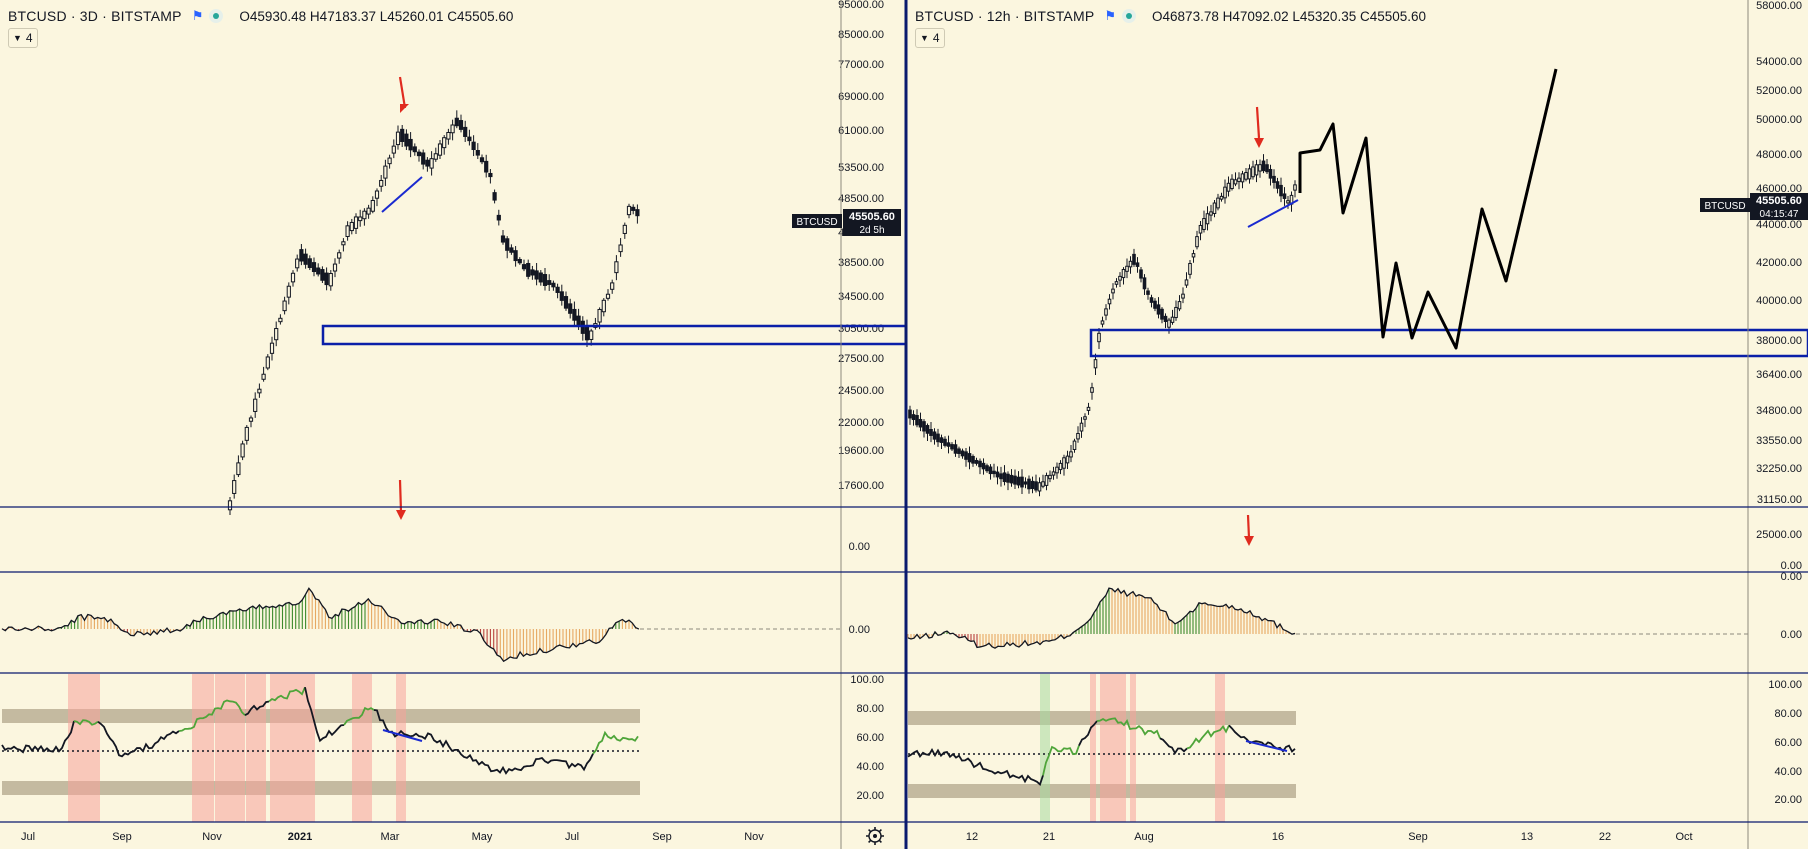 This screenshot has height=849, width=1808. What do you see at coordinates (861, 35) in the screenshot?
I see `price-tick-label: 85000.00` at bounding box center [861, 35].